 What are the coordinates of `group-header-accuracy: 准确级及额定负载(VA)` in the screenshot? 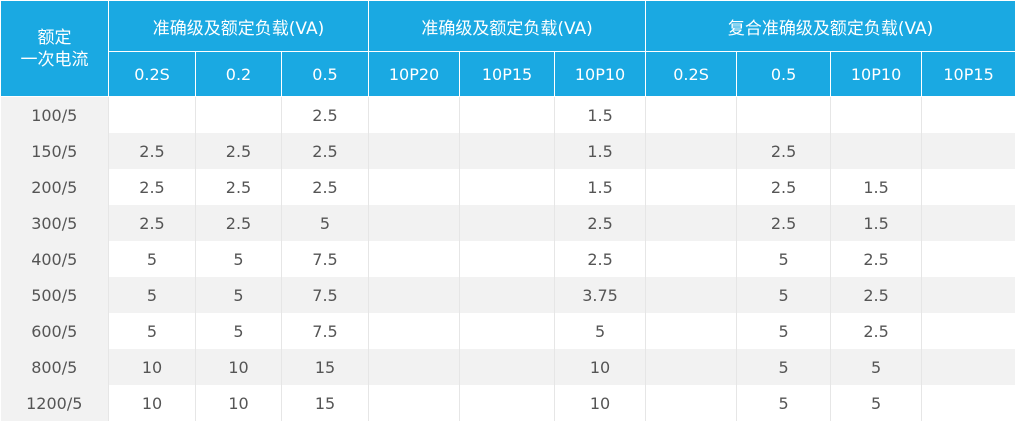 It's located at (238, 26).